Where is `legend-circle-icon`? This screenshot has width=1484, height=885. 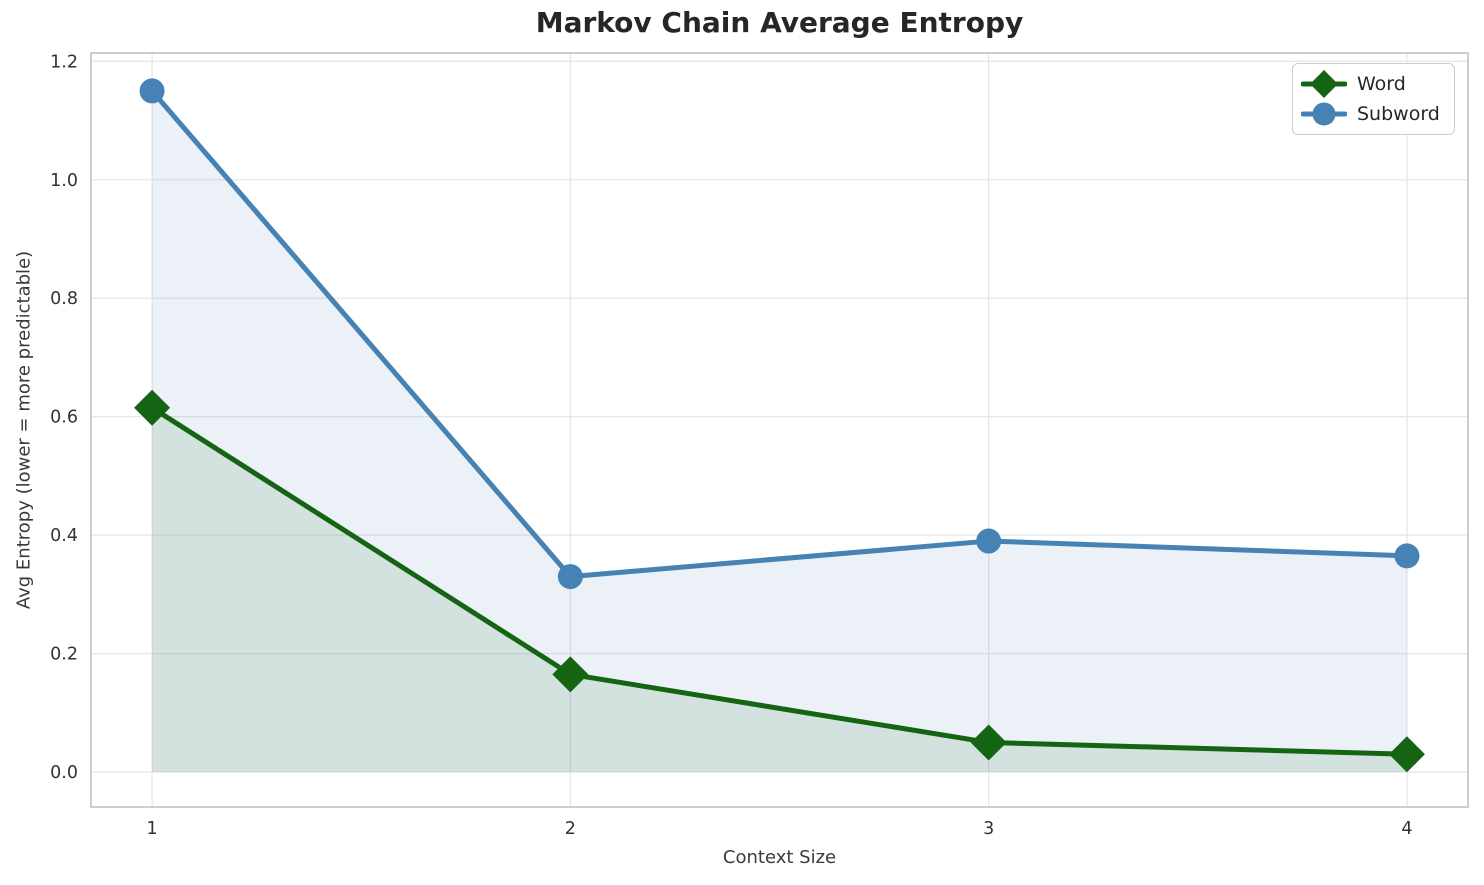 legend-circle-icon is located at coordinates (1324, 114).